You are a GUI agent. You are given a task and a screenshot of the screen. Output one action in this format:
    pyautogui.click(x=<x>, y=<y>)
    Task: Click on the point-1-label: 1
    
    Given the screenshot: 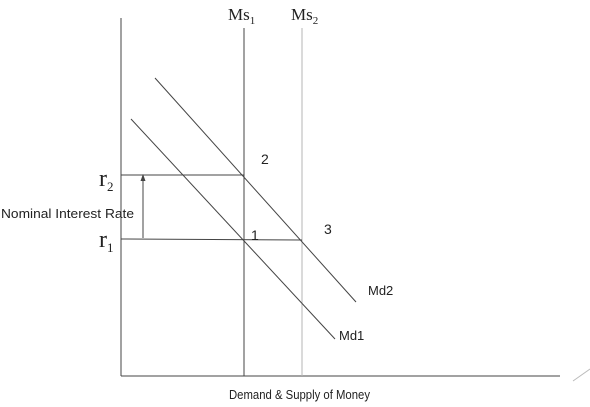 What is the action you would take?
    pyautogui.click(x=255, y=235)
    